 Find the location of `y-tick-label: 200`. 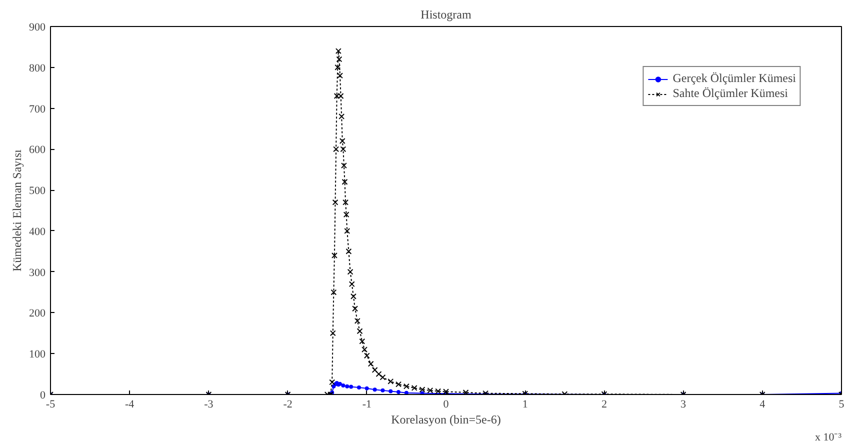

y-tick-label: 200 is located at coordinates (37, 314).